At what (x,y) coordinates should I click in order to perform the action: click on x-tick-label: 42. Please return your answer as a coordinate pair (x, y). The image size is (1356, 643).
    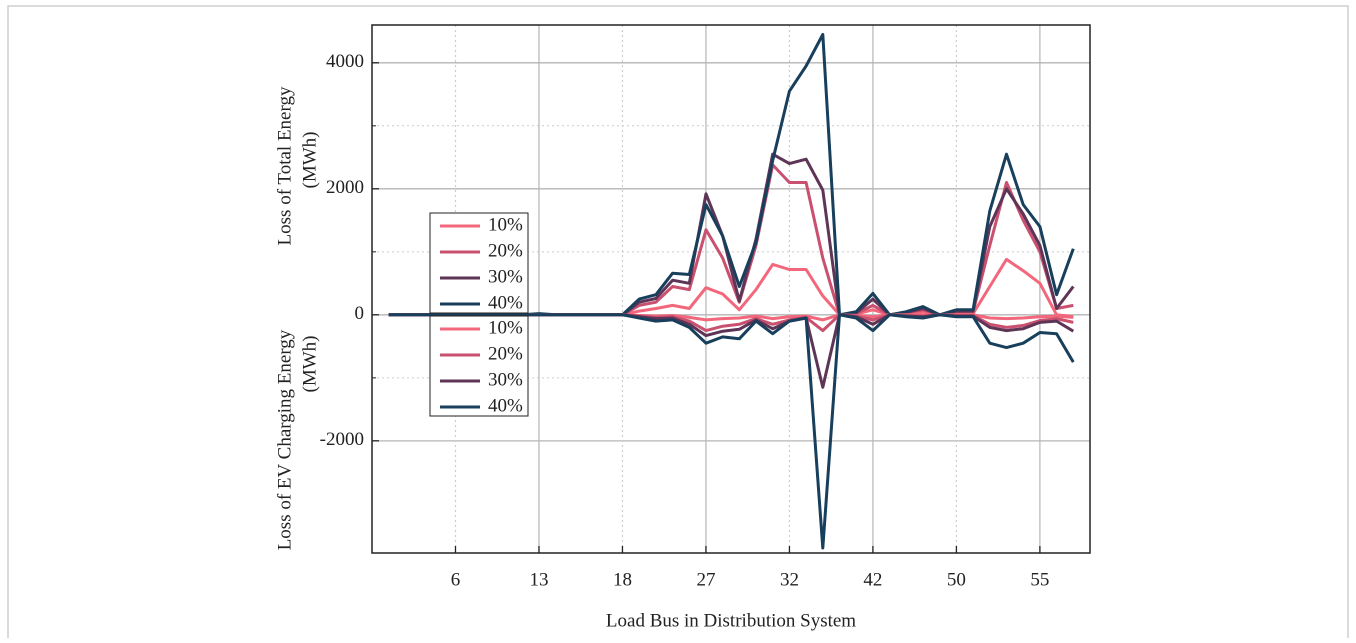
    Looking at the image, I should click on (872, 579).